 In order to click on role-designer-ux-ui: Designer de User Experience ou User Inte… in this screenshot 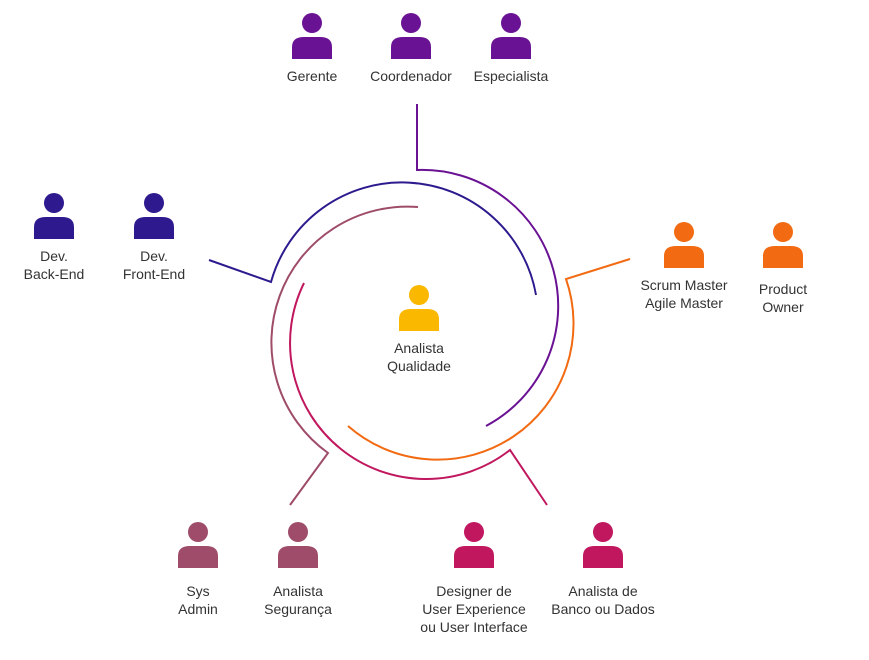, I will do `click(474, 579)`.